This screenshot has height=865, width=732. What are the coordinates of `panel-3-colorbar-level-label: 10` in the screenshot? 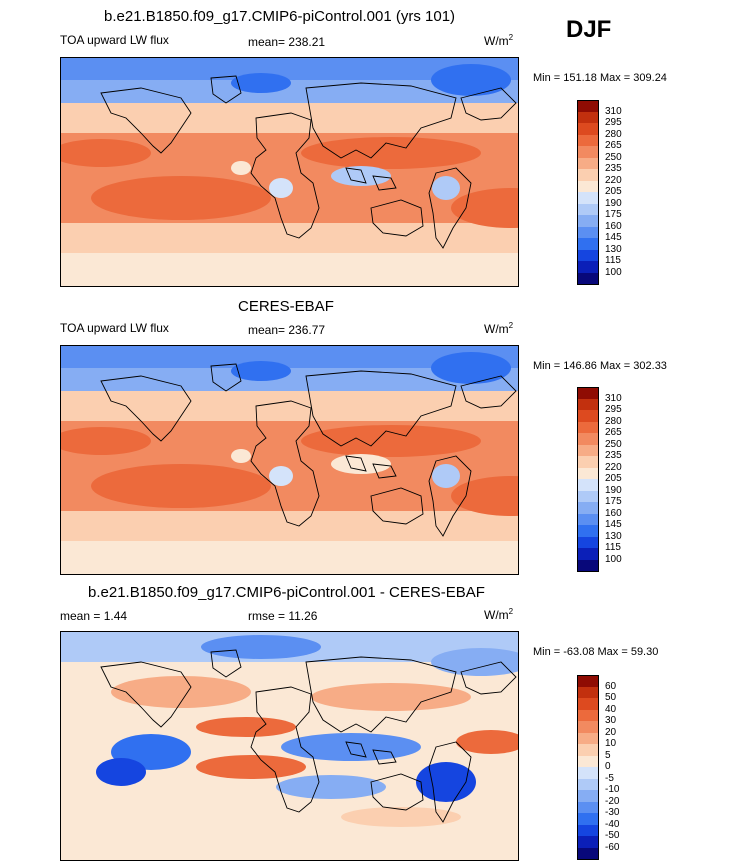 It's located at (611, 743).